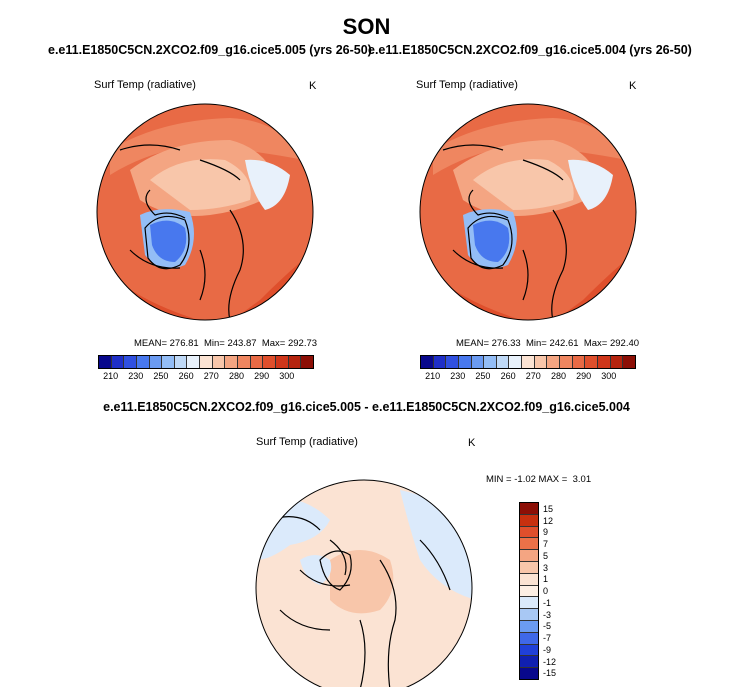  Describe the element at coordinates (214, 343) in the screenshot. I see `left-min-label: Min=` at that location.